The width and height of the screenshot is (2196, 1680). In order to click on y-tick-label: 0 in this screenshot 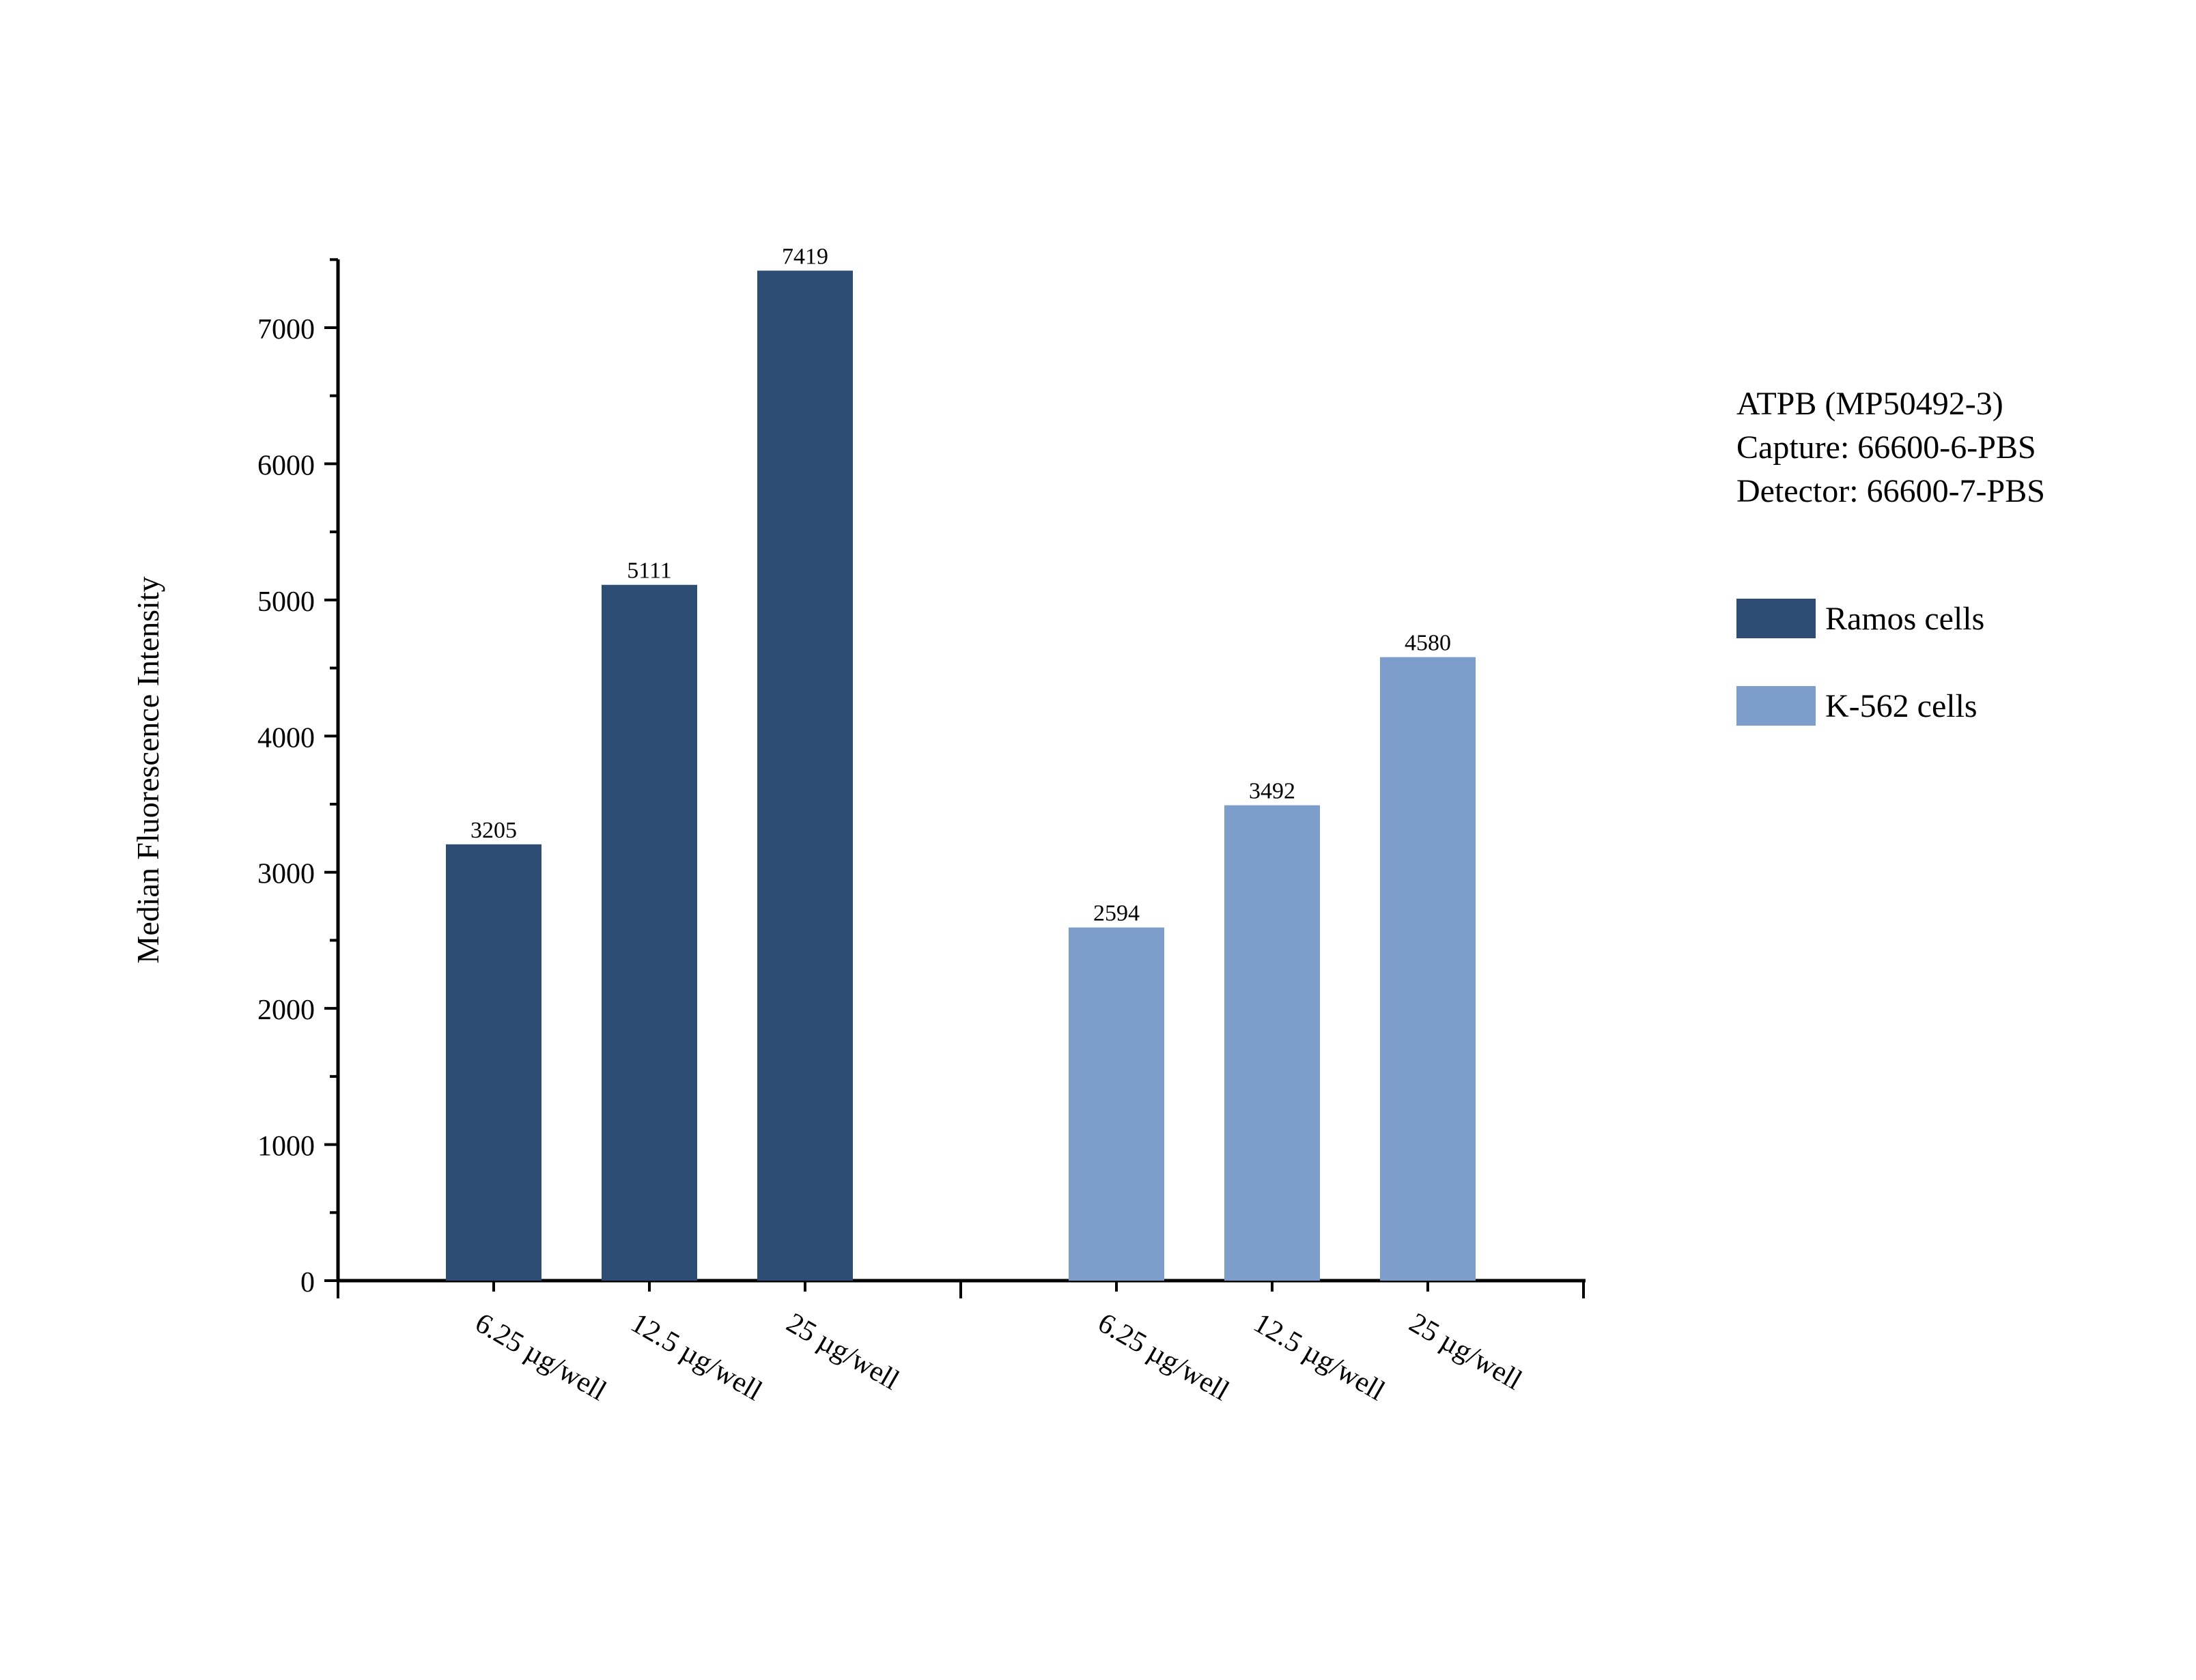, I will do `click(308, 1282)`.